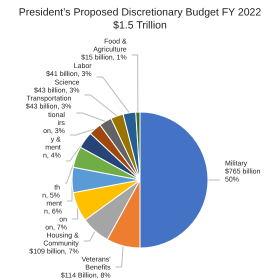 The image size is (280, 280). Describe the element at coordinates (140, 26) in the screenshot. I see `chart-subtitle: $1.5 Trillion` at that location.